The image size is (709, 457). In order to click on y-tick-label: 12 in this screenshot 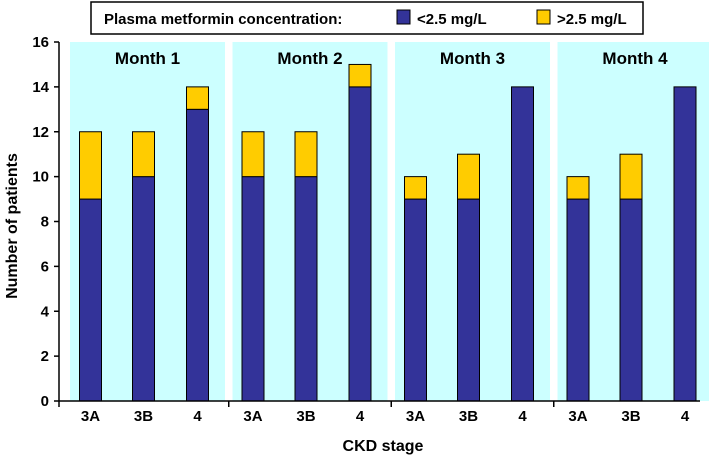, I will do `click(40, 132)`.